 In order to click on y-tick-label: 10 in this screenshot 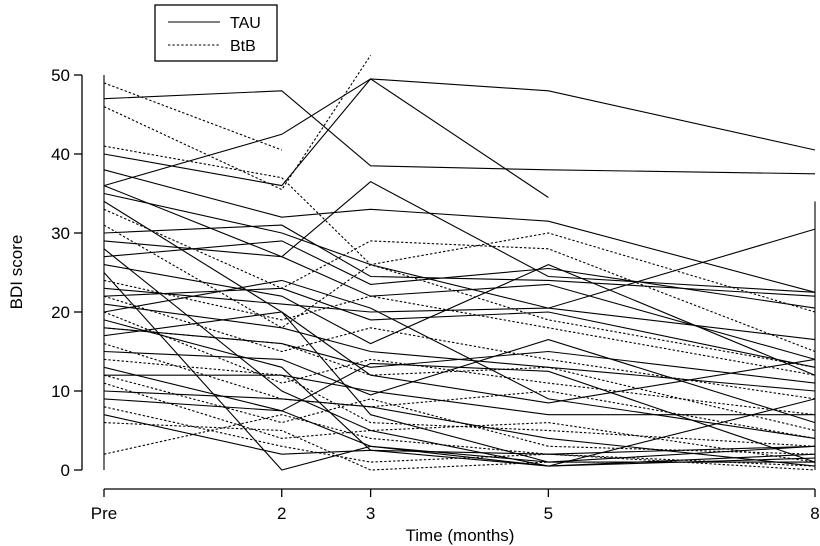, I will do `click(60, 391)`.